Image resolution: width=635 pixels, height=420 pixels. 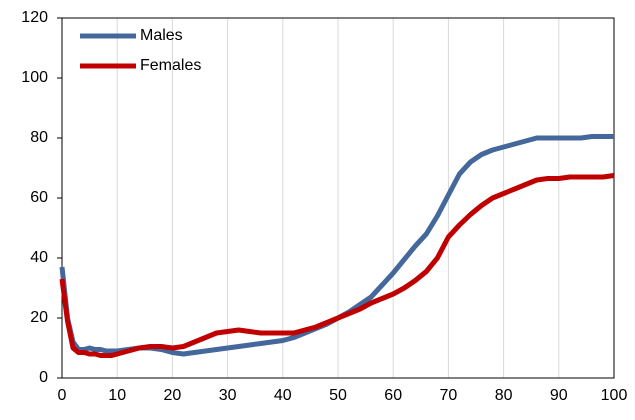 What do you see at coordinates (283, 395) in the screenshot?
I see `x-tick-label: 40` at bounding box center [283, 395].